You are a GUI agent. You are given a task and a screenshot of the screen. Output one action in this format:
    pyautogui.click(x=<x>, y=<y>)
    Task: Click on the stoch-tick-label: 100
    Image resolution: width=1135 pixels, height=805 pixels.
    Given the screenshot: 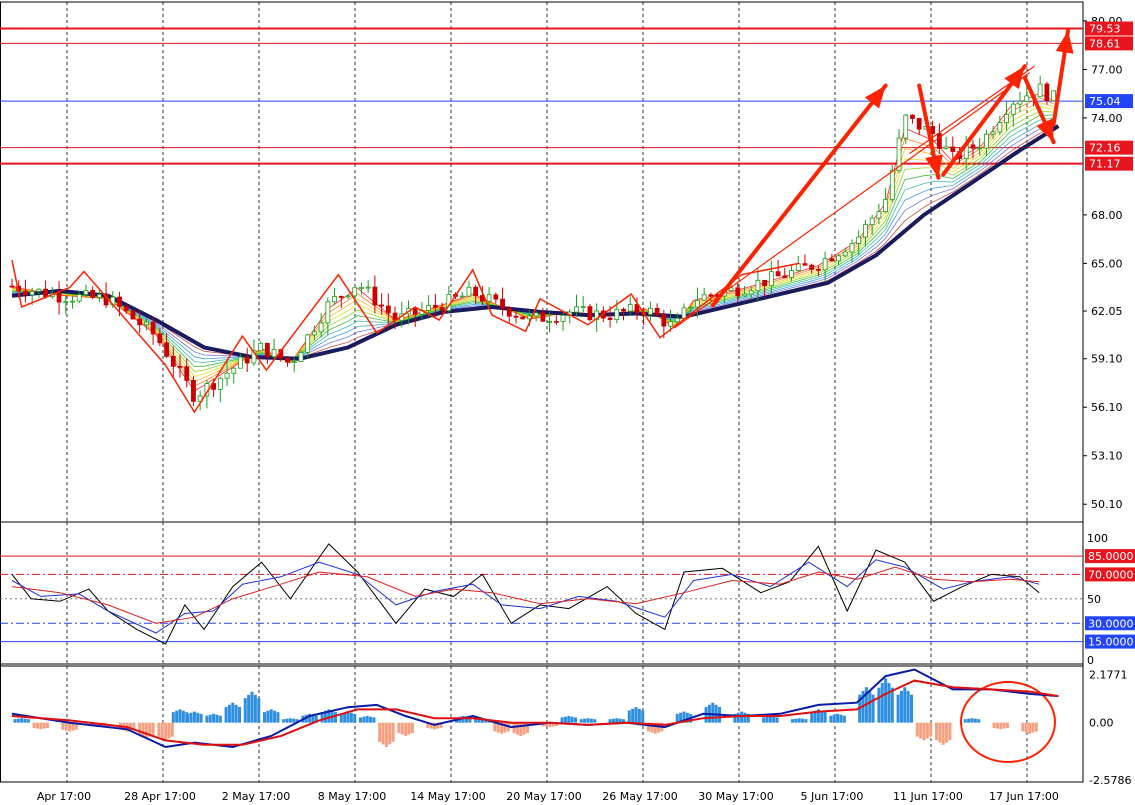 What is the action you would take?
    pyautogui.click(x=1097, y=538)
    